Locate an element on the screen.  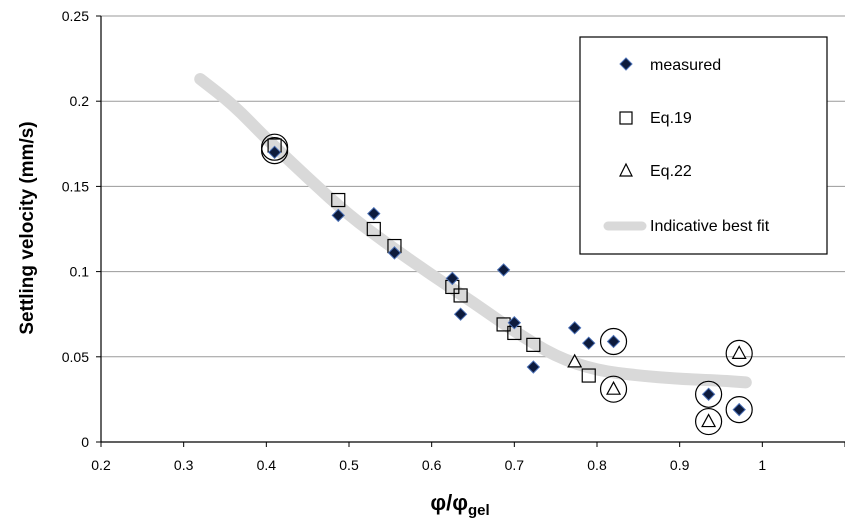
y-tick-label: 0.1 is located at coordinates (80, 272).